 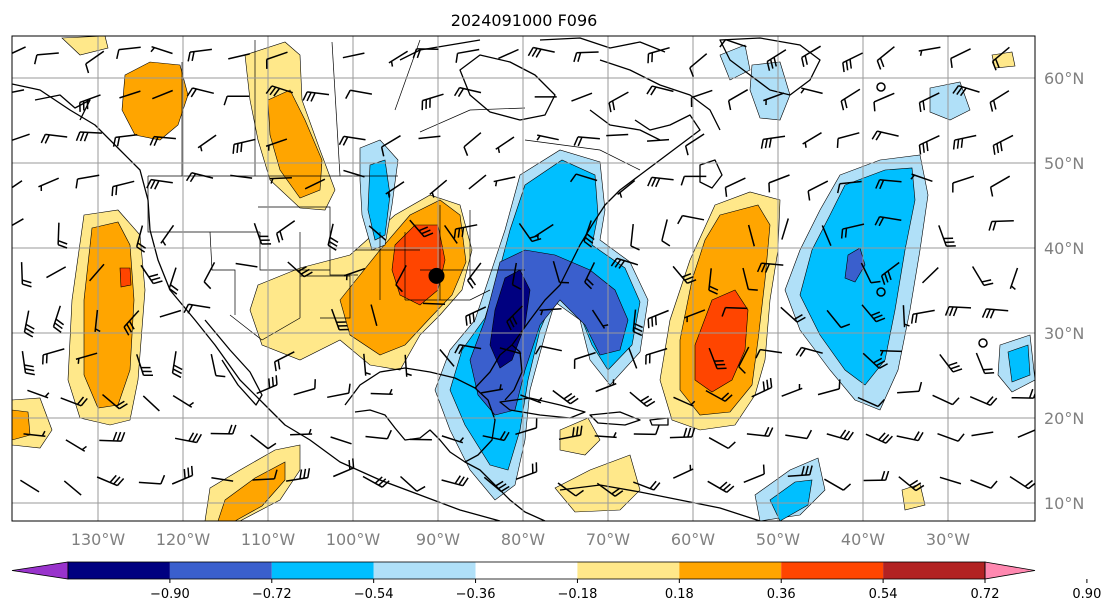 What do you see at coordinates (693, 539) in the screenshot?
I see `lon-label: 60°W` at bounding box center [693, 539].